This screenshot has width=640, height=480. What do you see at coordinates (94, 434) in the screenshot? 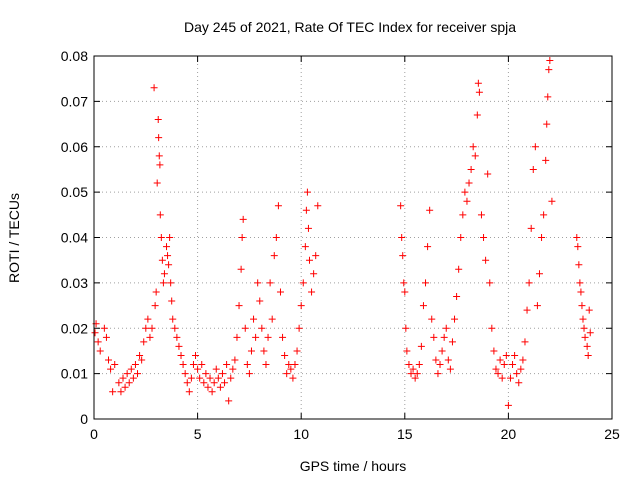
I see `x-tick-label: 0` at bounding box center [94, 434].